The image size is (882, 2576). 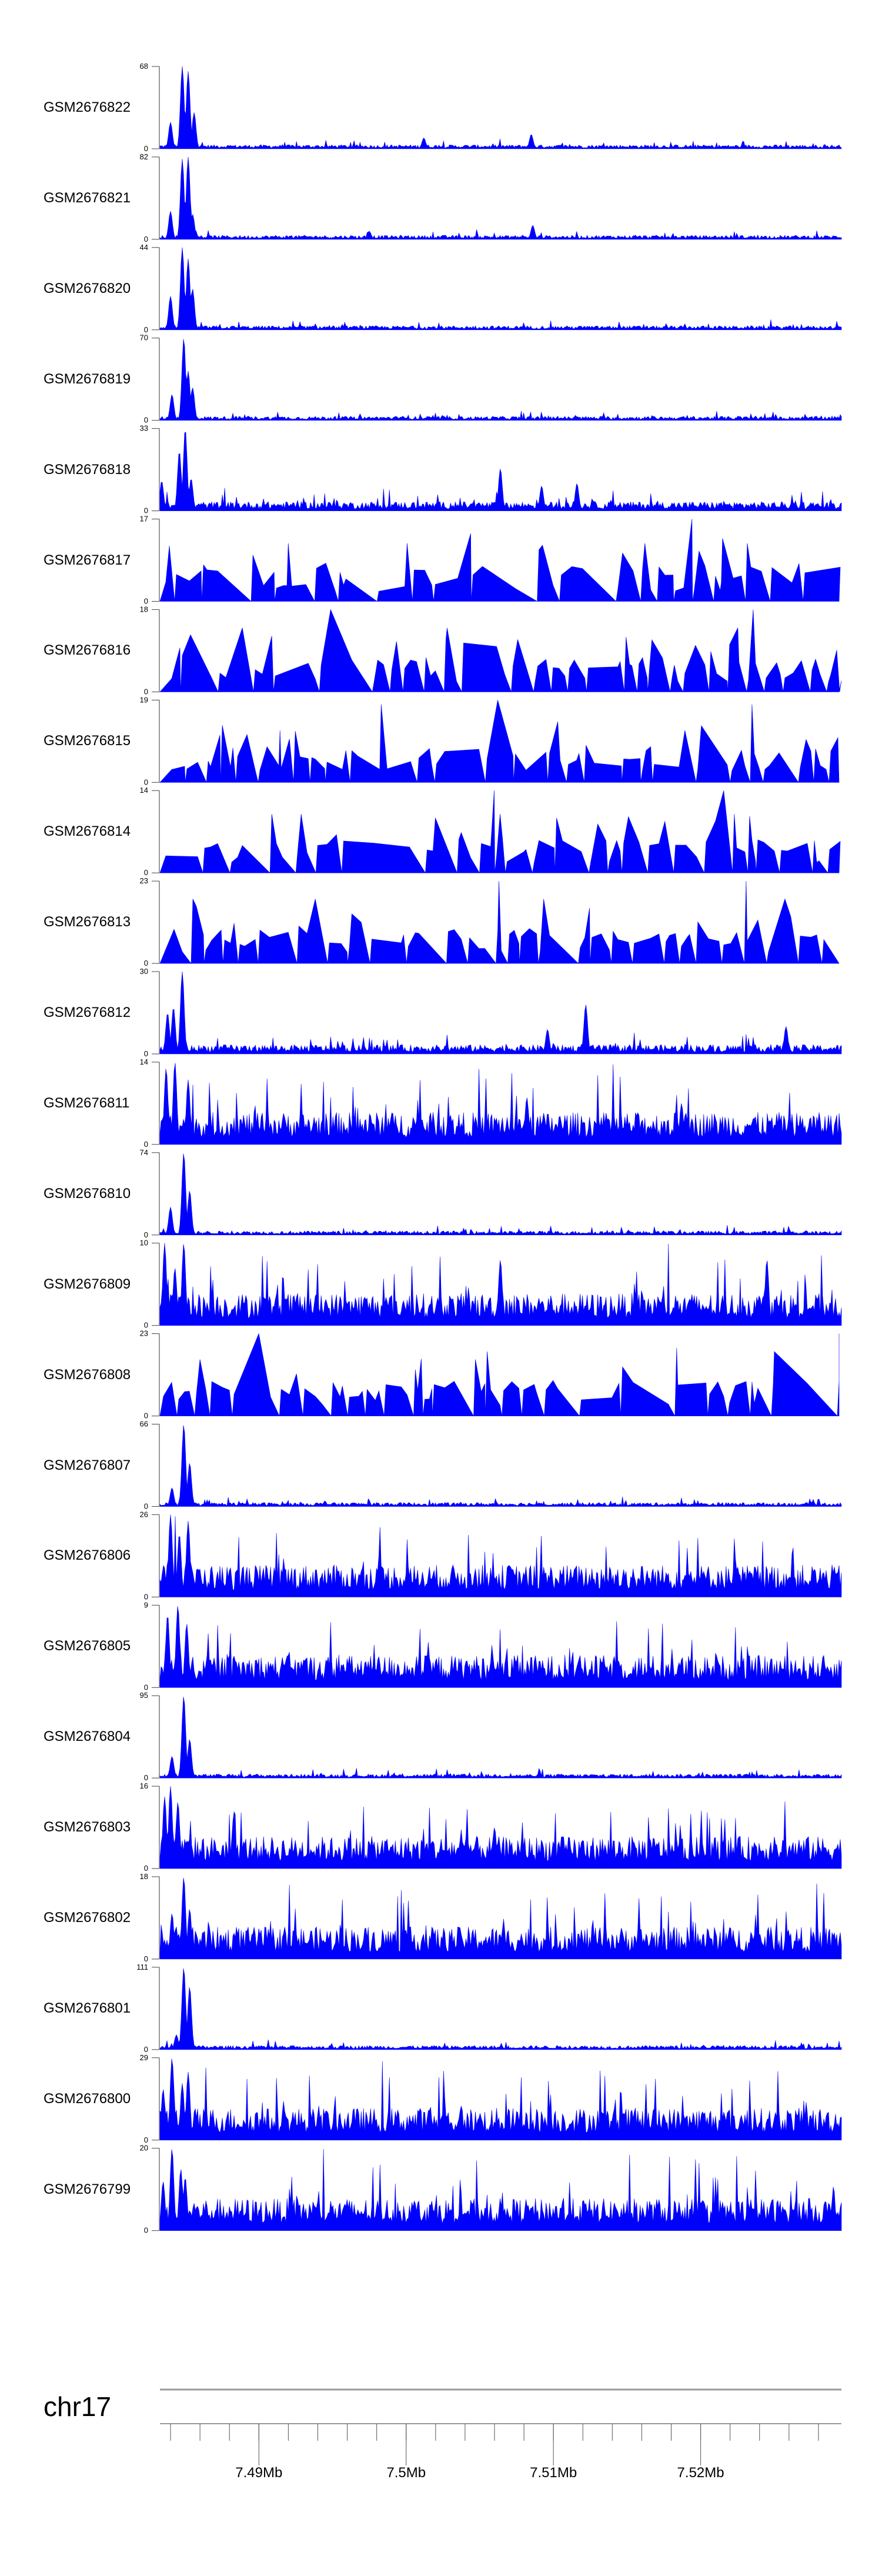 I want to click on y-tick-label-max: 70, so click(x=144, y=337).